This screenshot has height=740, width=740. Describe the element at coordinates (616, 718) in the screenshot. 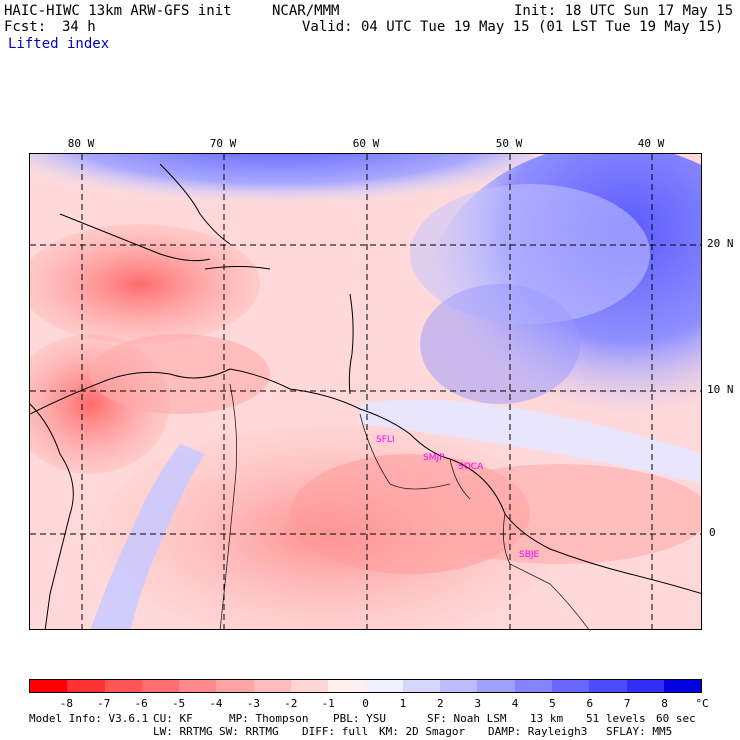

I see `vertical-levels: 51 levels` at that location.